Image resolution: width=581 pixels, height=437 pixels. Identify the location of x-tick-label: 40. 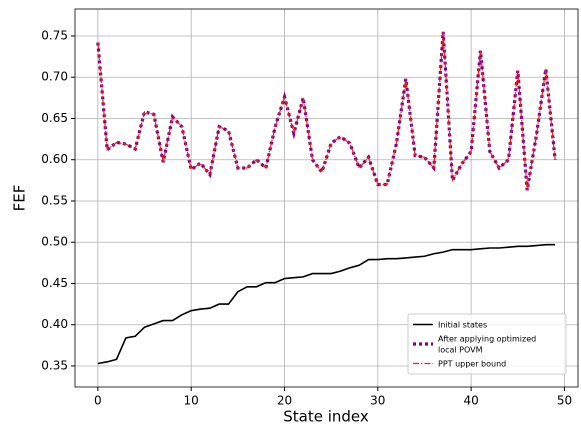
(471, 401).